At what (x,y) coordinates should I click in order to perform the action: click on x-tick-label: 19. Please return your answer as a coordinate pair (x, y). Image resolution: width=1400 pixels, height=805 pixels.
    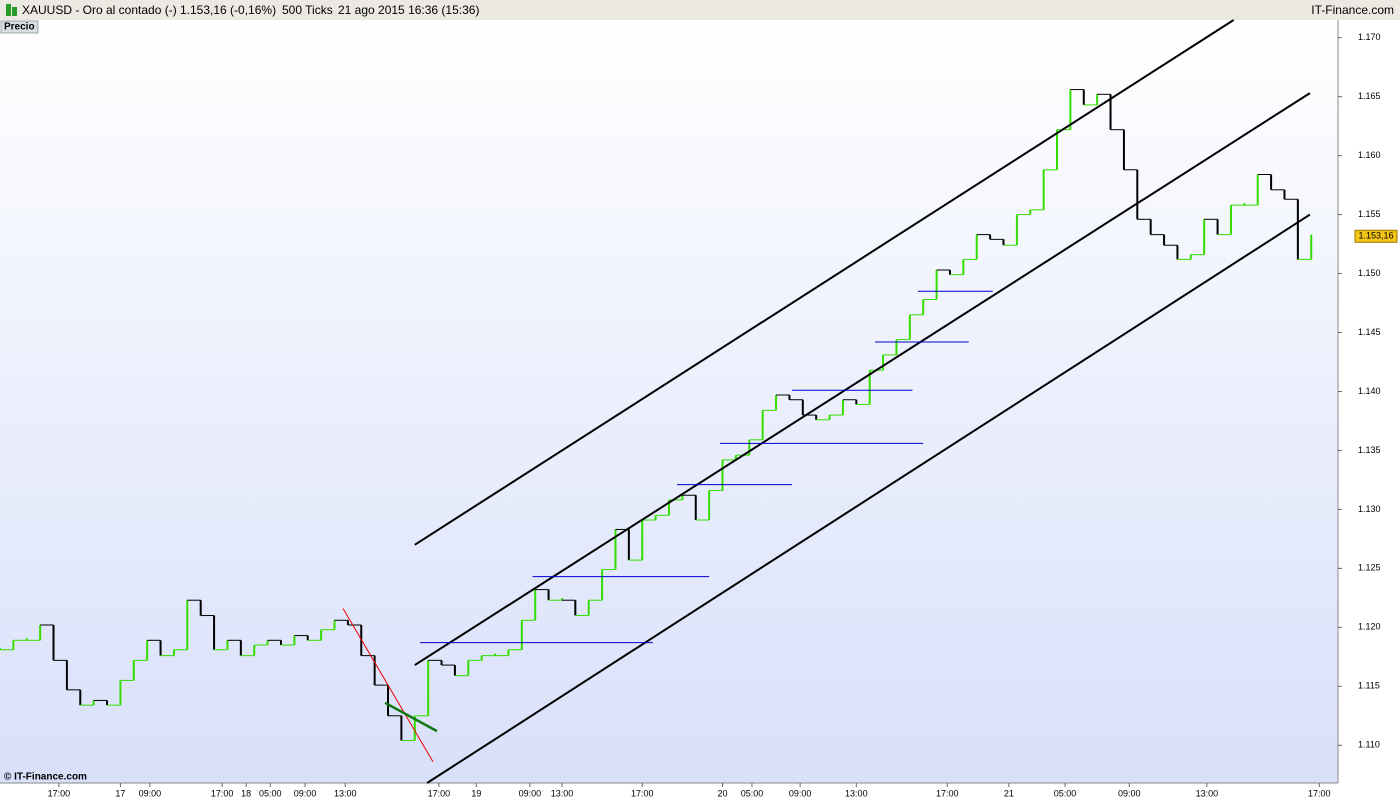
    Looking at the image, I should click on (476, 793).